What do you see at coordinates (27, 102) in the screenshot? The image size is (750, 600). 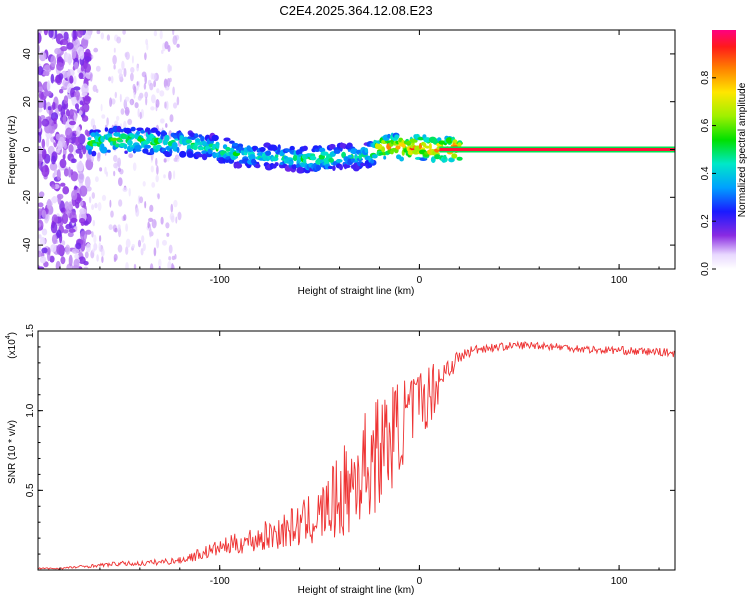 I see `spectrogram-y-tick-label: 20` at bounding box center [27, 102].